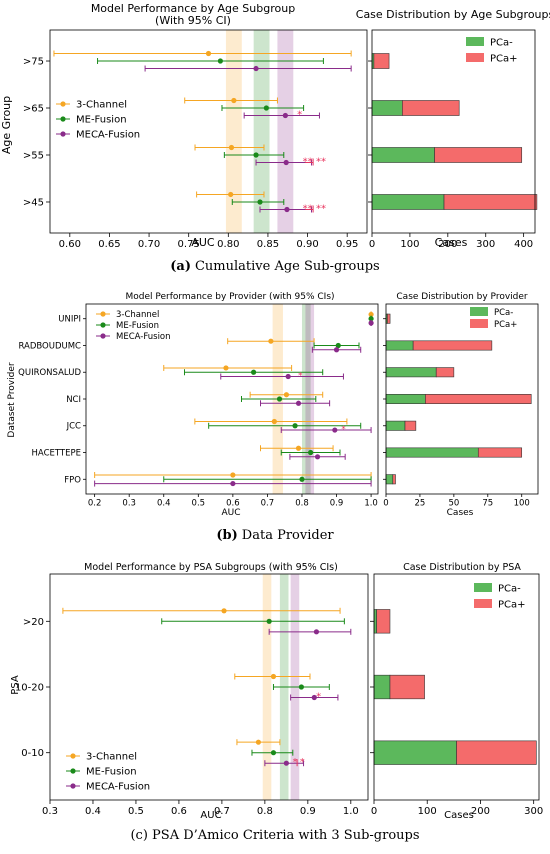 The width and height of the screenshot is (550, 854). What do you see at coordinates (483, 603) in the screenshot?
I see `legend-swatch` at bounding box center [483, 603].